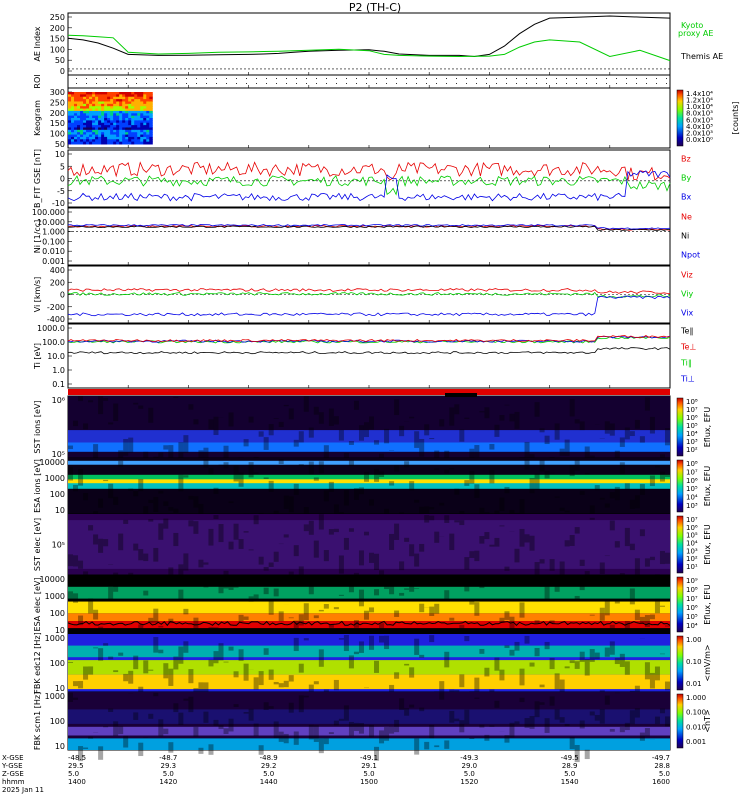 The image size is (750, 804). What do you see at coordinates (692, 506) in the screenshot?
I see `colorbar-tick-label: 10³` at bounding box center [692, 506].